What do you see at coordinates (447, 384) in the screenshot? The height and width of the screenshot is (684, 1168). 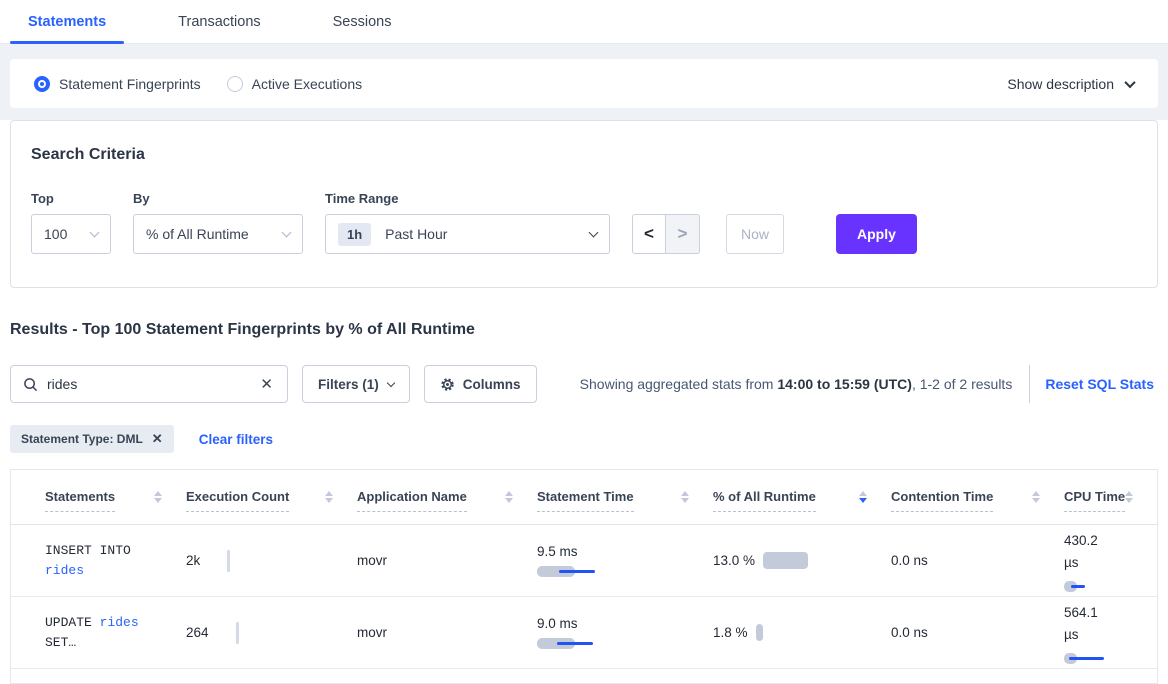 I see `gear-icon` at bounding box center [447, 384].